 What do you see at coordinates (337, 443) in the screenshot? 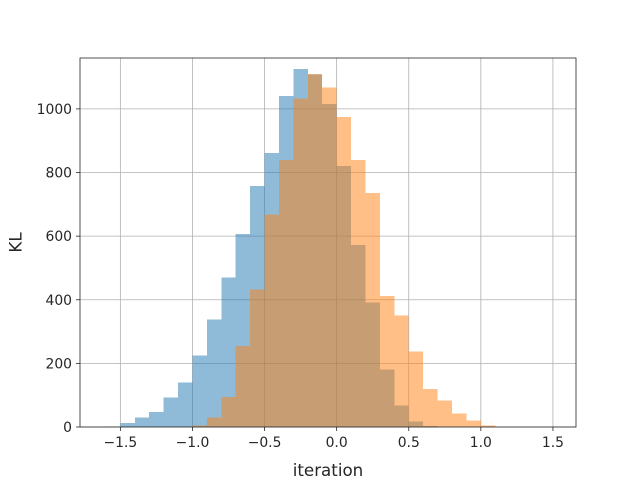
I see `x-tick-label: 0.0` at bounding box center [337, 443].